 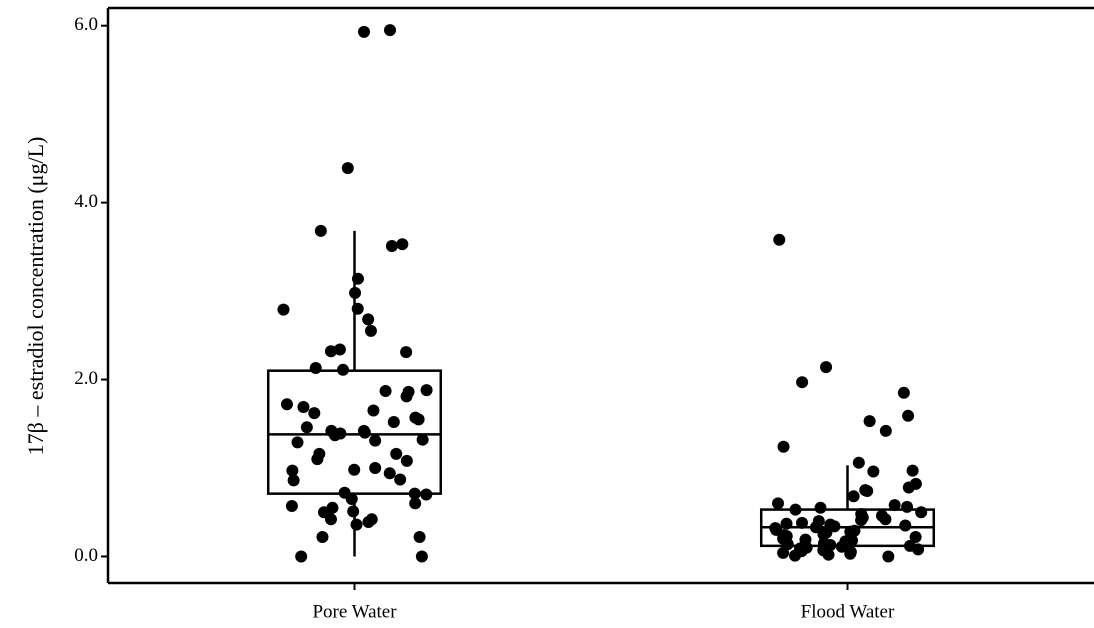 What do you see at coordinates (848, 611) in the screenshot?
I see `x-tick-label: Flood Water` at bounding box center [848, 611].